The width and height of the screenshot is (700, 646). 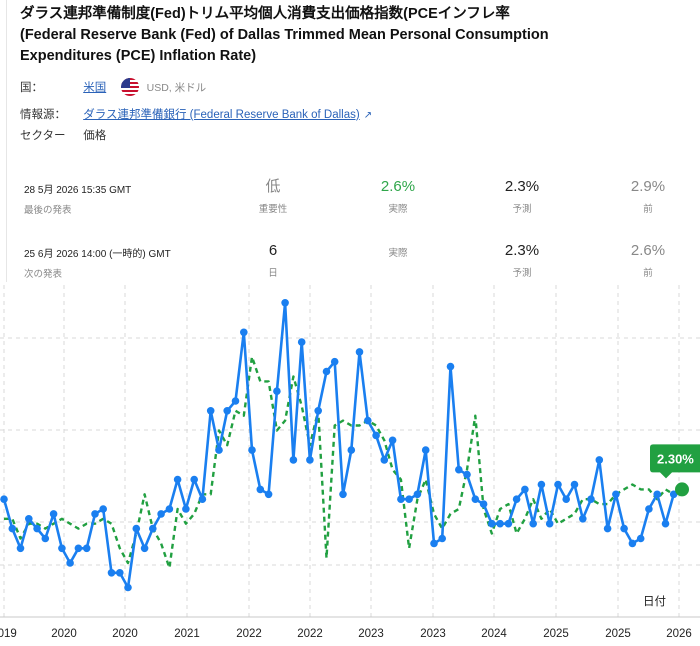 What do you see at coordinates (556, 634) in the screenshot?
I see `x-tick-label: 2025` at bounding box center [556, 634].